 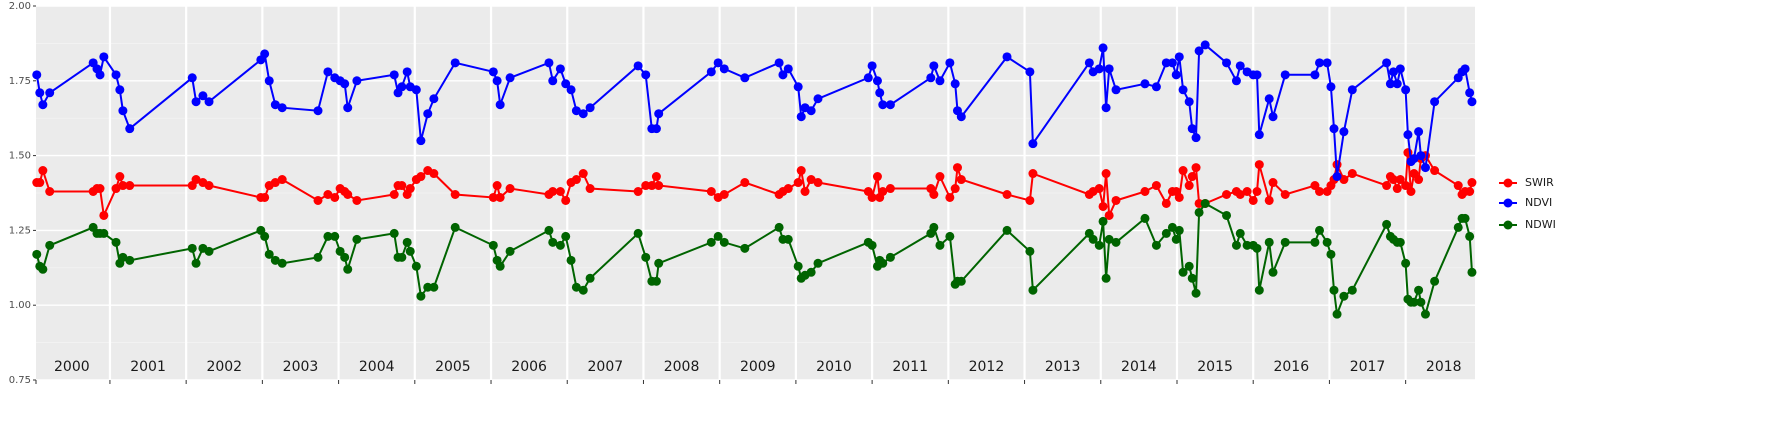 What do you see at coordinates (1508, 183) in the screenshot?
I see `legend-key` at bounding box center [1508, 183].